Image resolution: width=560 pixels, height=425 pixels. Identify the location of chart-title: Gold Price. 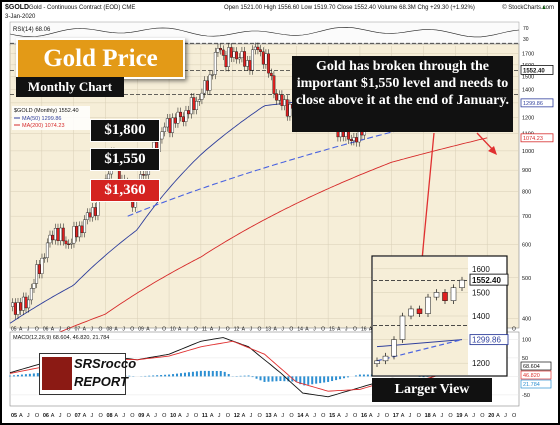
(100, 58).